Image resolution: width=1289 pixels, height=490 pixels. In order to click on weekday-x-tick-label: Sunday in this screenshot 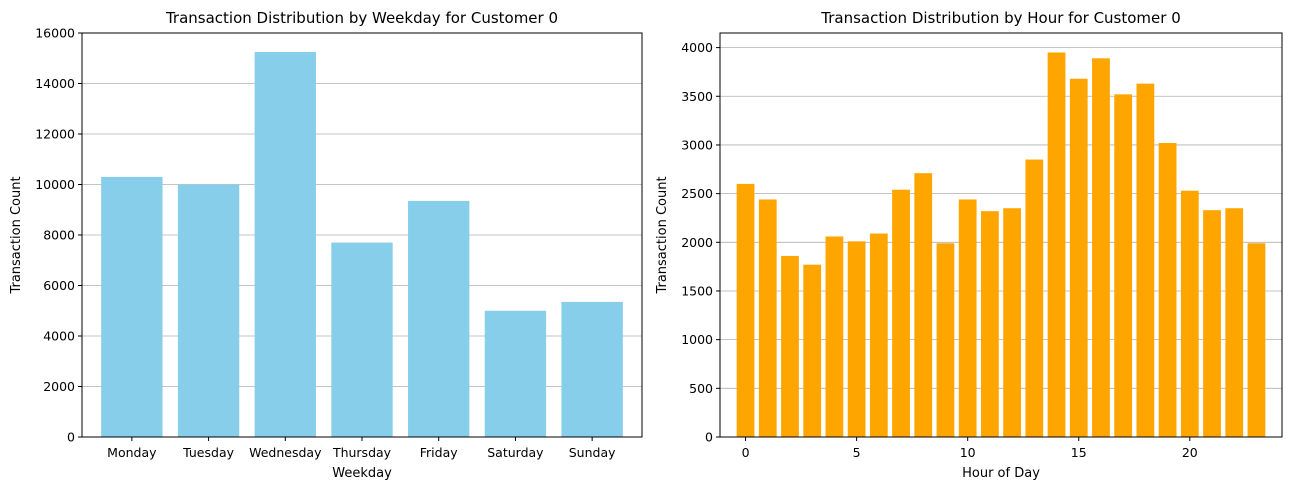, I will do `click(592, 452)`.